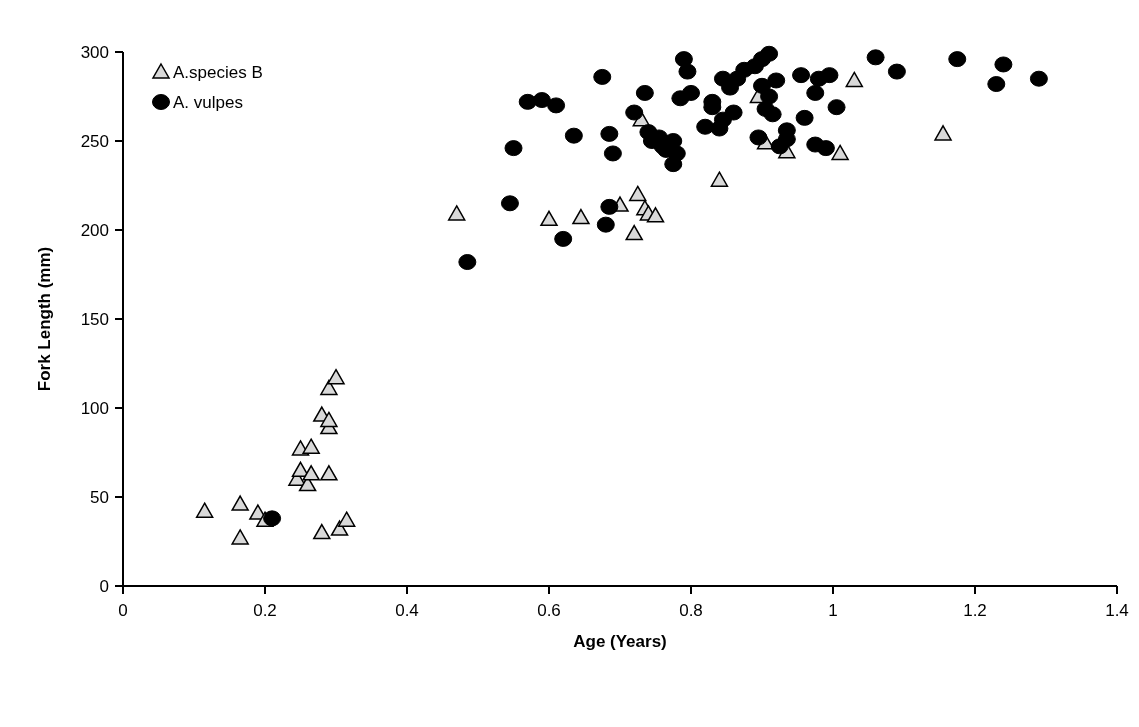 The image size is (1139, 727). Describe the element at coordinates (44, 319) in the screenshot. I see `y-axis-title: Fork Length (mm)` at that location.